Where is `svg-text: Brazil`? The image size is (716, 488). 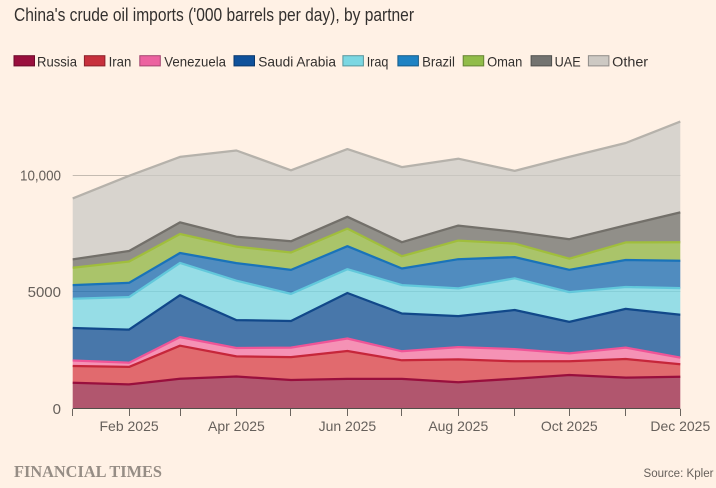
svg-text: Brazil is located at coordinates (438, 62).